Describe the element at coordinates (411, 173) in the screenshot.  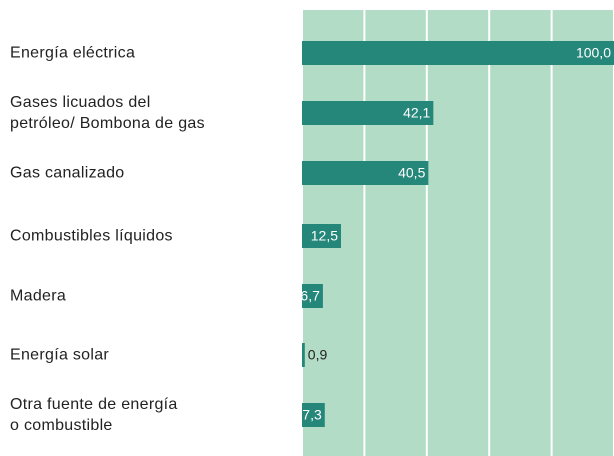
I see `value-label: 40,5` at that location.